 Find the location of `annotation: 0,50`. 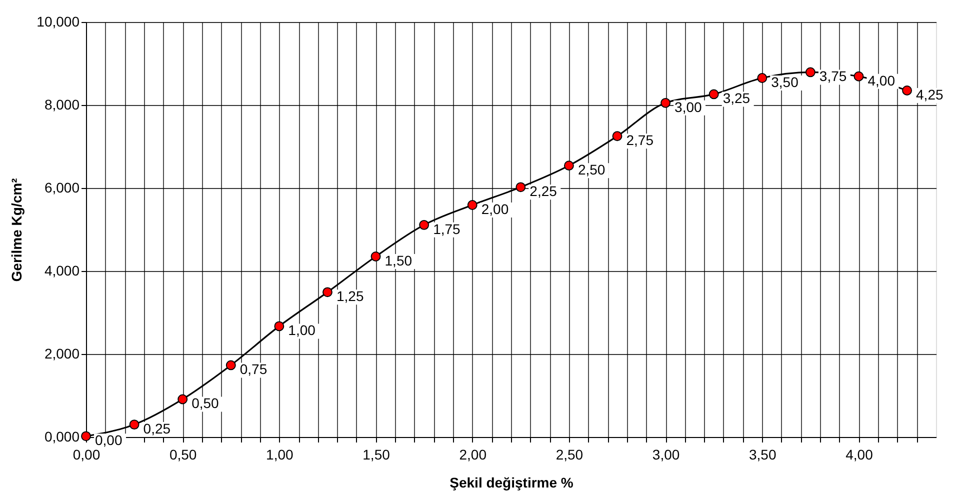

annotation: 0,50 is located at coordinates (206, 403).